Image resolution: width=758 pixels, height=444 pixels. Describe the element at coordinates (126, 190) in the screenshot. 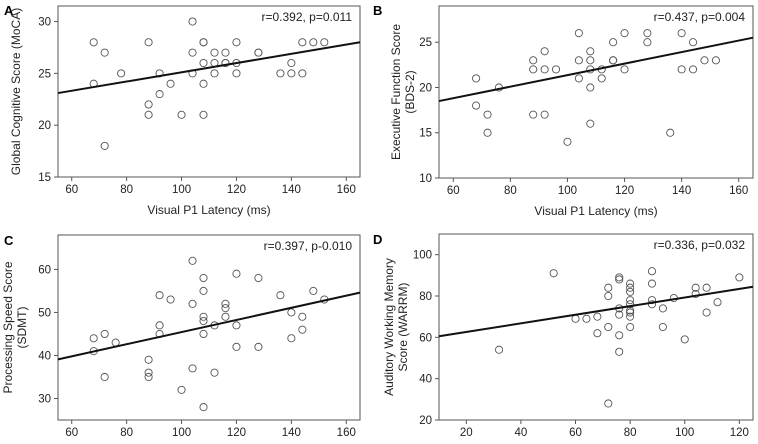

I see `x-tick-label: 80` at that location.